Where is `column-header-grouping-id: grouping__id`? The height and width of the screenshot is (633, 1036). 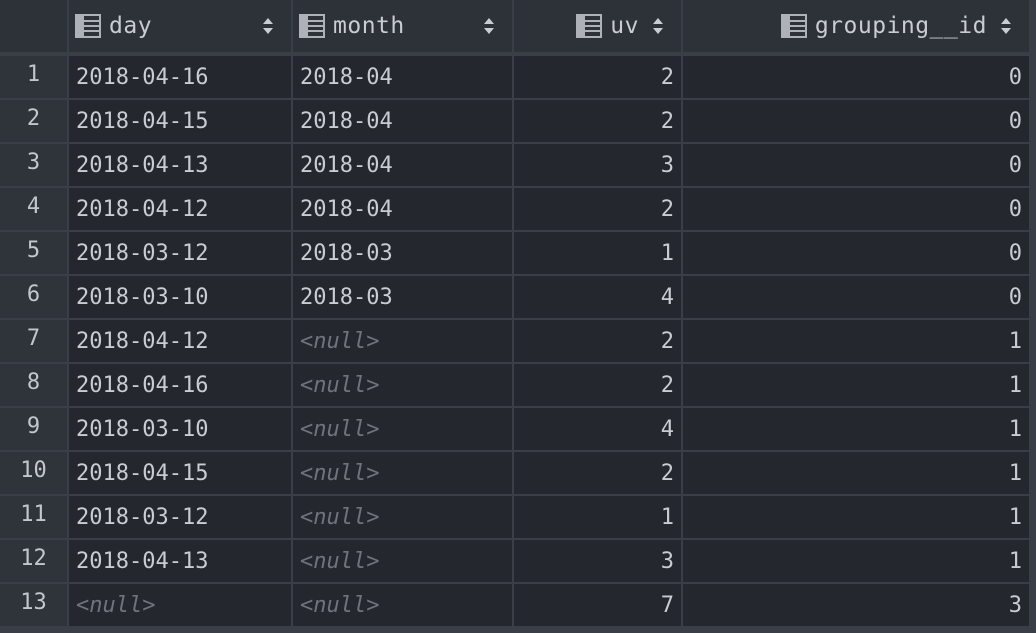 column-header-grouping-id: grouping__id is located at coordinates (856, 26).